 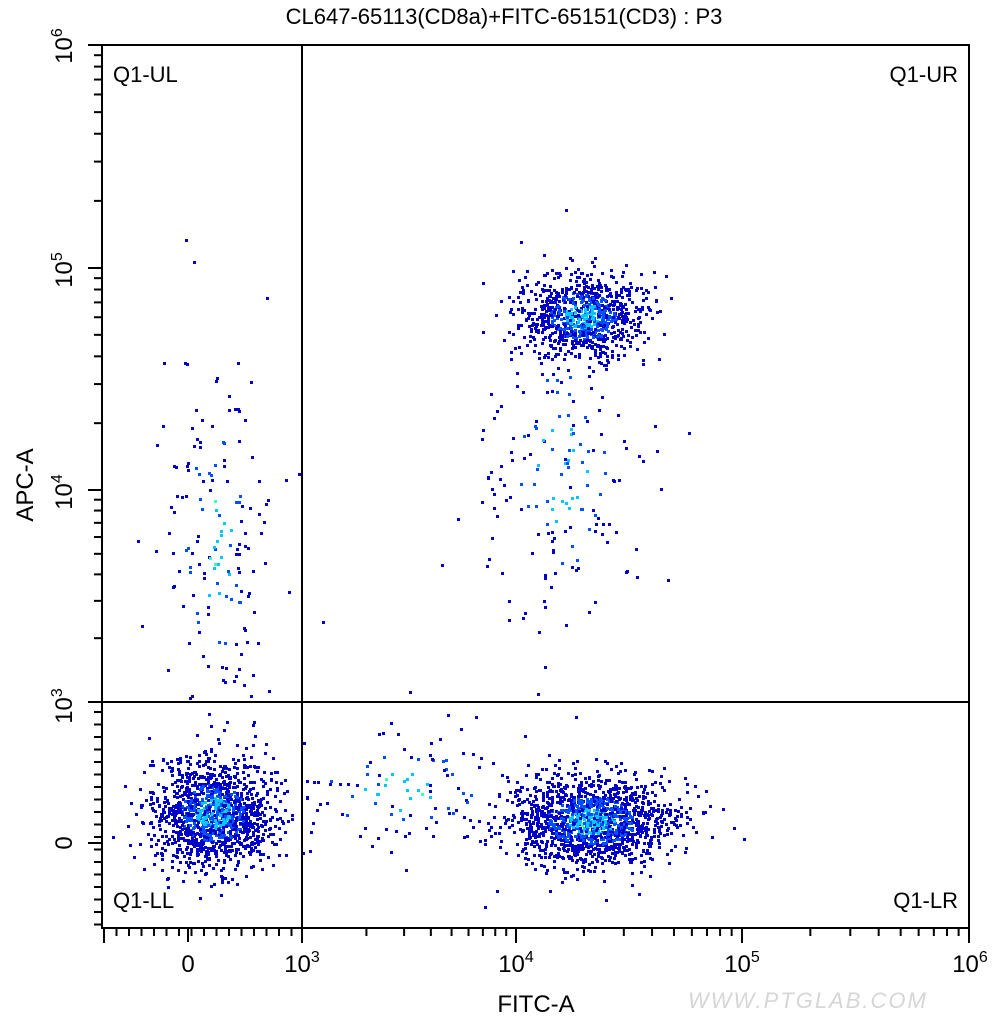 What do you see at coordinates (64, 842) in the screenshot?
I see `y-tick-label-0: 0` at bounding box center [64, 842].